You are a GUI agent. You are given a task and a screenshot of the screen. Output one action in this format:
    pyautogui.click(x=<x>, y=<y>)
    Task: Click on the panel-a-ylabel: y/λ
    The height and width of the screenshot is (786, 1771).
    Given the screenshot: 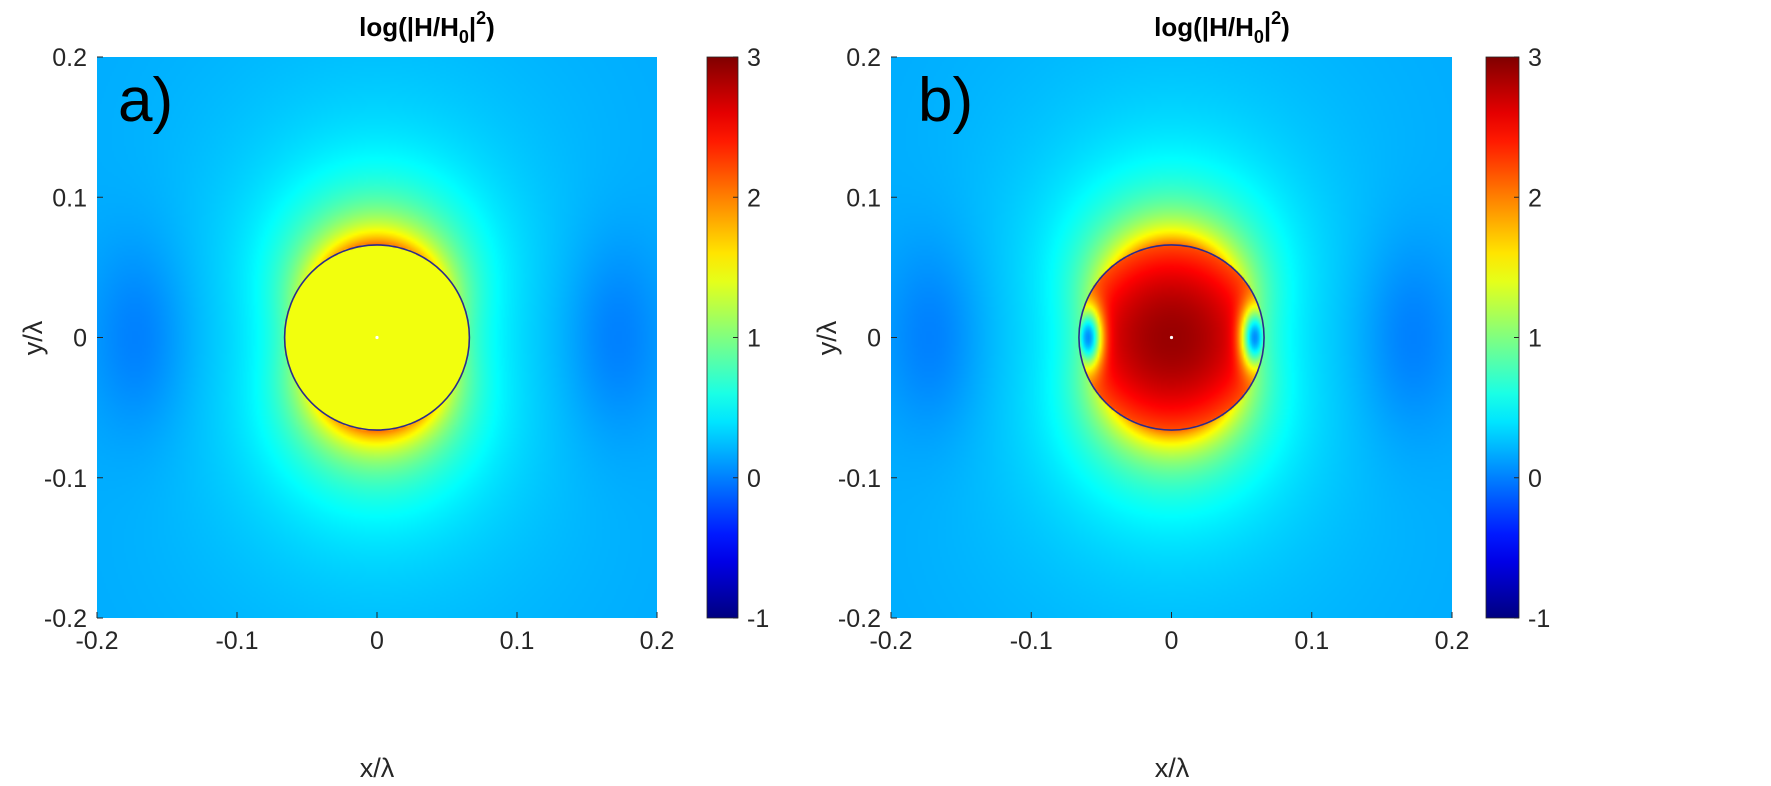 What is the action you would take?
    pyautogui.click(x=33, y=337)
    